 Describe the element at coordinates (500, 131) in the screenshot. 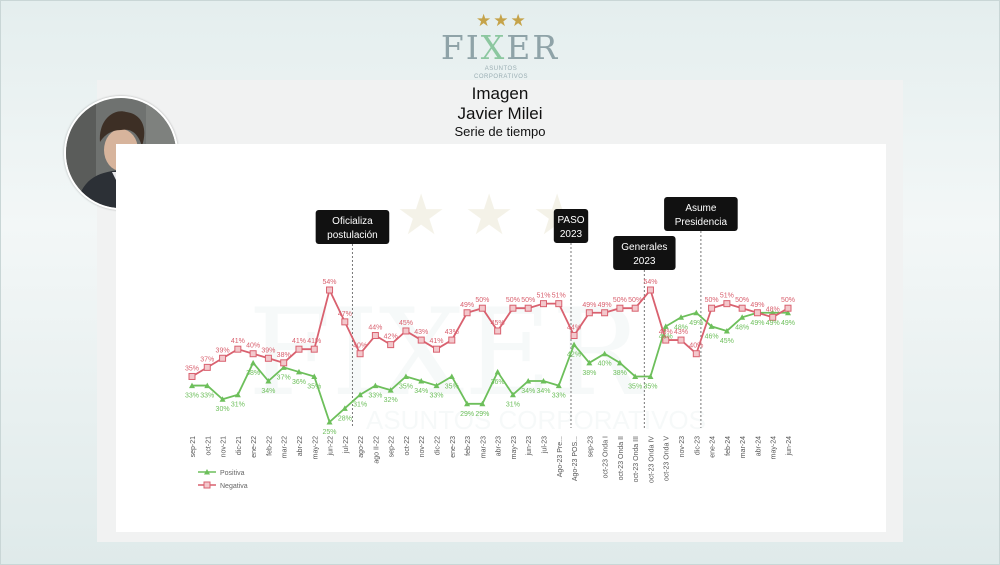

I see `chart-caption: Serie de tiempo` at that location.